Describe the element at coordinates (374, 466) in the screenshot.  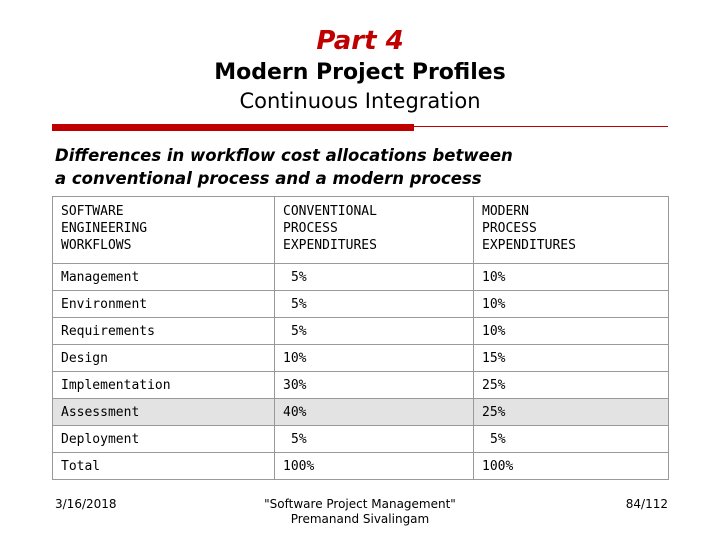
I see `conventional-cell: 100%` at that location.